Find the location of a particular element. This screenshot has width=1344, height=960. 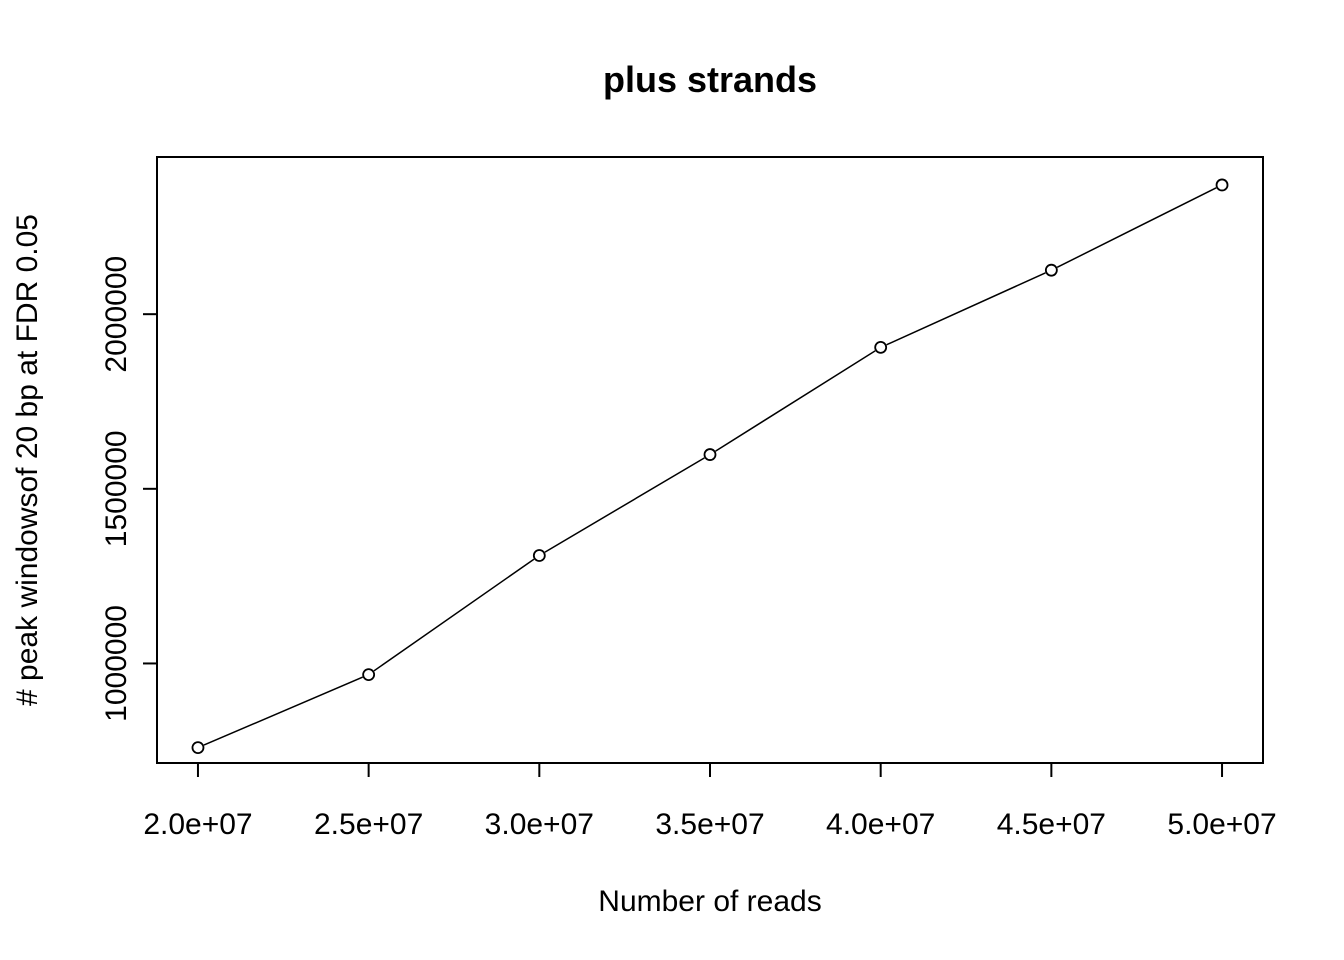

chart-title: plus strands is located at coordinates (710, 79).